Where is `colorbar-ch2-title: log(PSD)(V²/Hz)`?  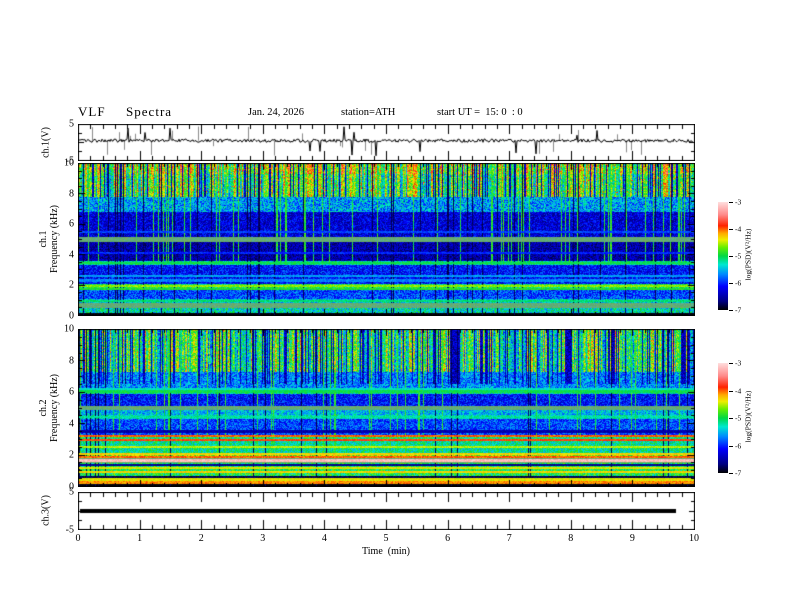 colorbar-ch2-title: log(PSD)(V²/Hz) is located at coordinates (748, 417).